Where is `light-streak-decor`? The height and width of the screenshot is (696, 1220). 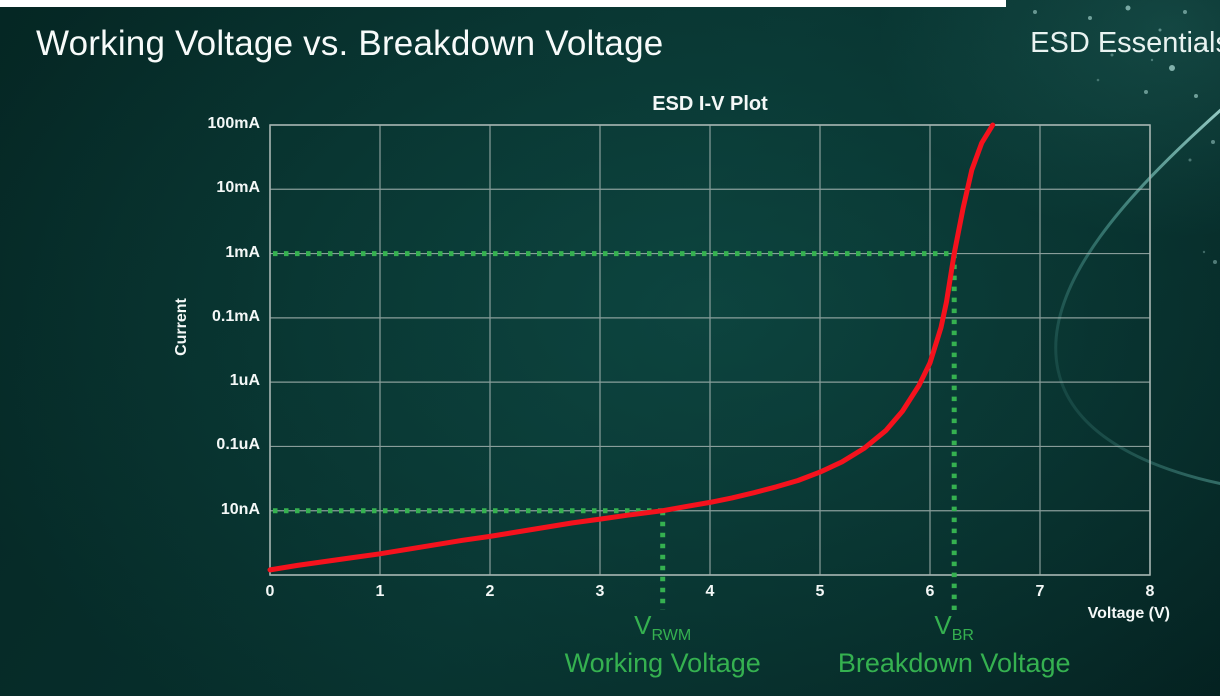 light-streak-decor is located at coordinates (1137, 297).